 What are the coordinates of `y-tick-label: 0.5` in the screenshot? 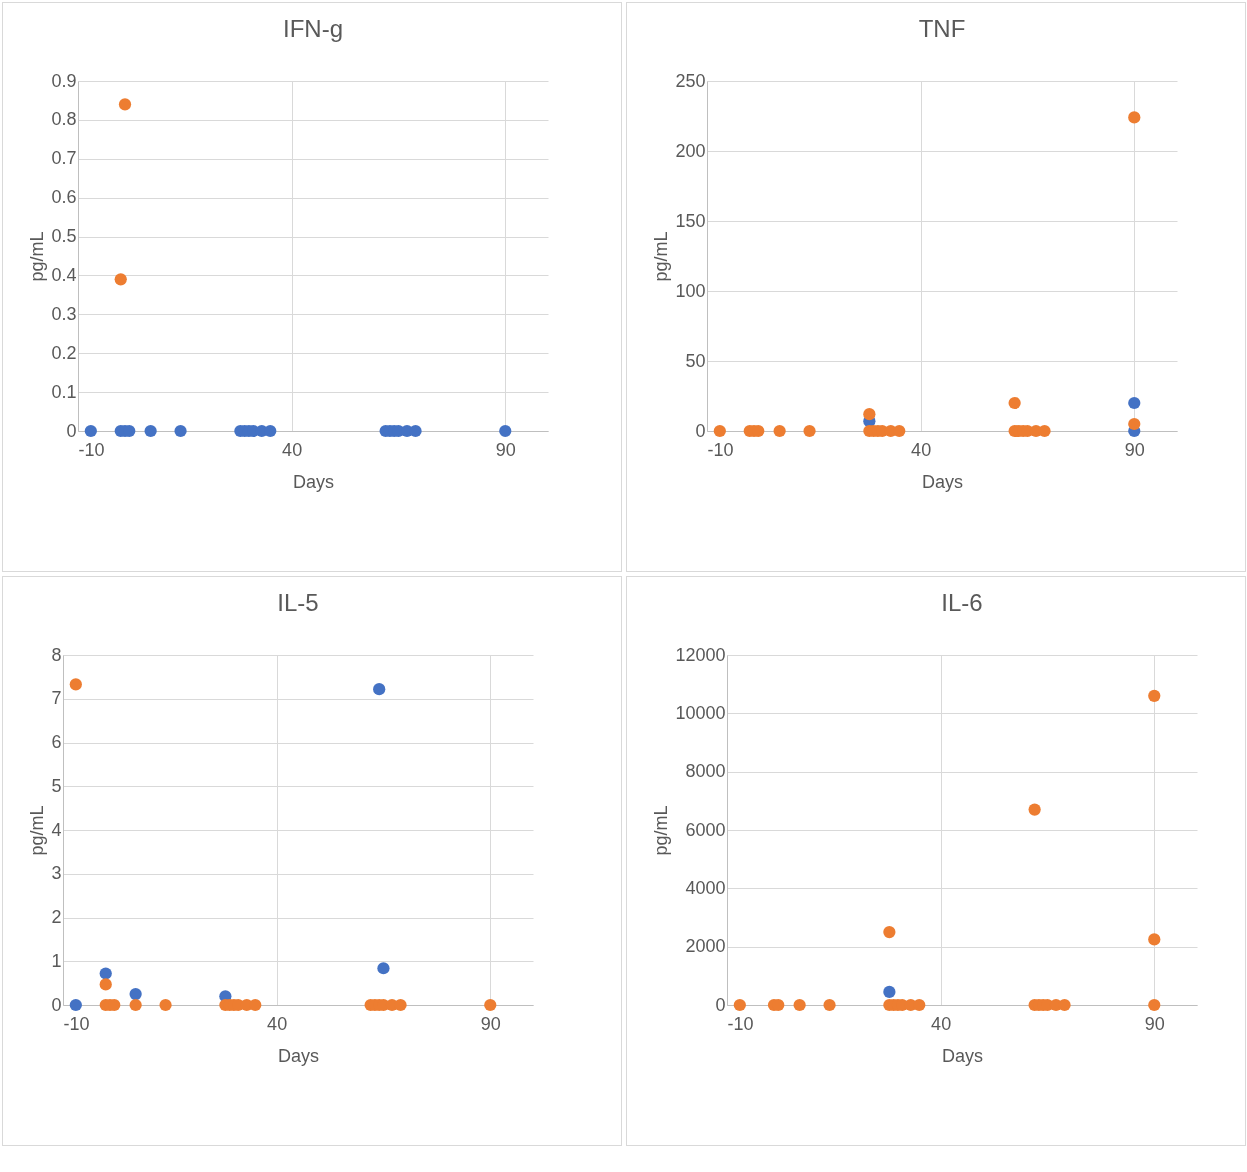 It's located at (64, 236).